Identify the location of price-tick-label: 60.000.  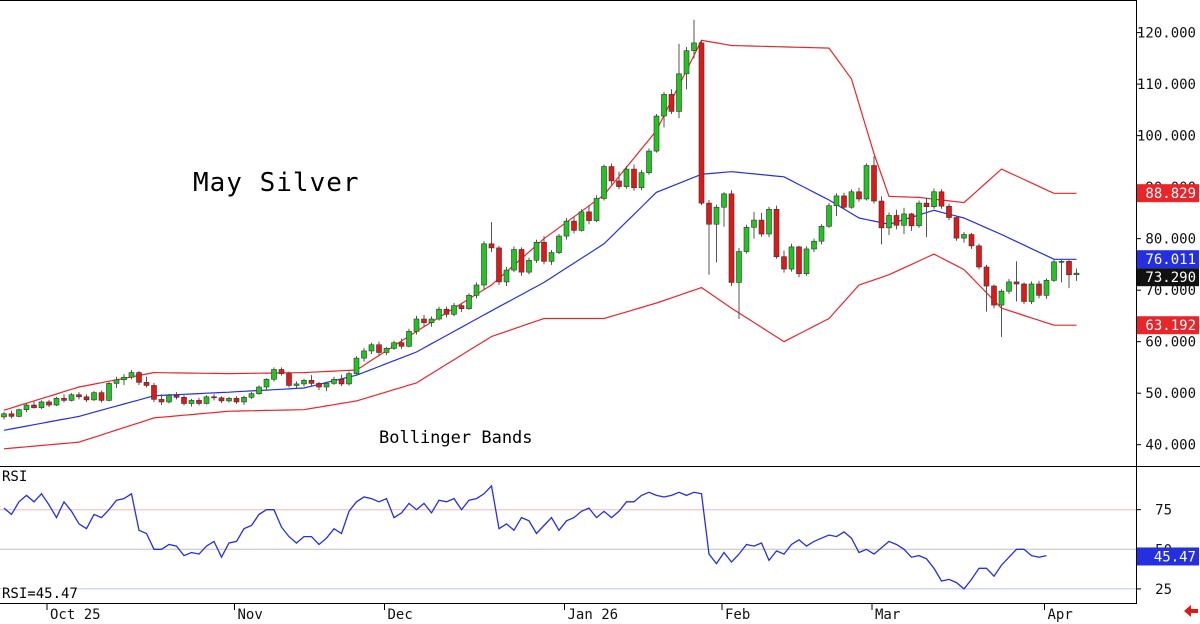
(1170, 343).